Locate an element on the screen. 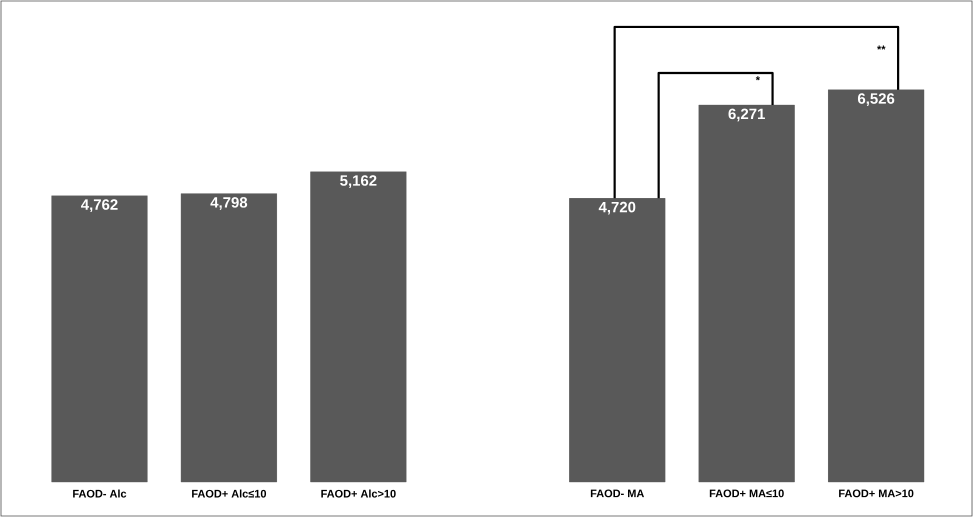 The height and width of the screenshot is (517, 973). x-tick-label: FAOD+ MA≤10 is located at coordinates (747, 494).